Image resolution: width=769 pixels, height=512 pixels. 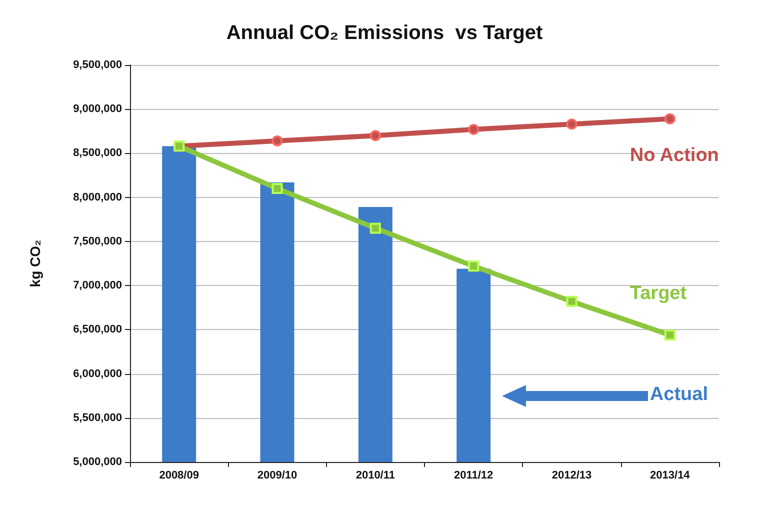 What do you see at coordinates (97, 197) in the screenshot?
I see `y-tick-label: 8,000,000` at bounding box center [97, 197].